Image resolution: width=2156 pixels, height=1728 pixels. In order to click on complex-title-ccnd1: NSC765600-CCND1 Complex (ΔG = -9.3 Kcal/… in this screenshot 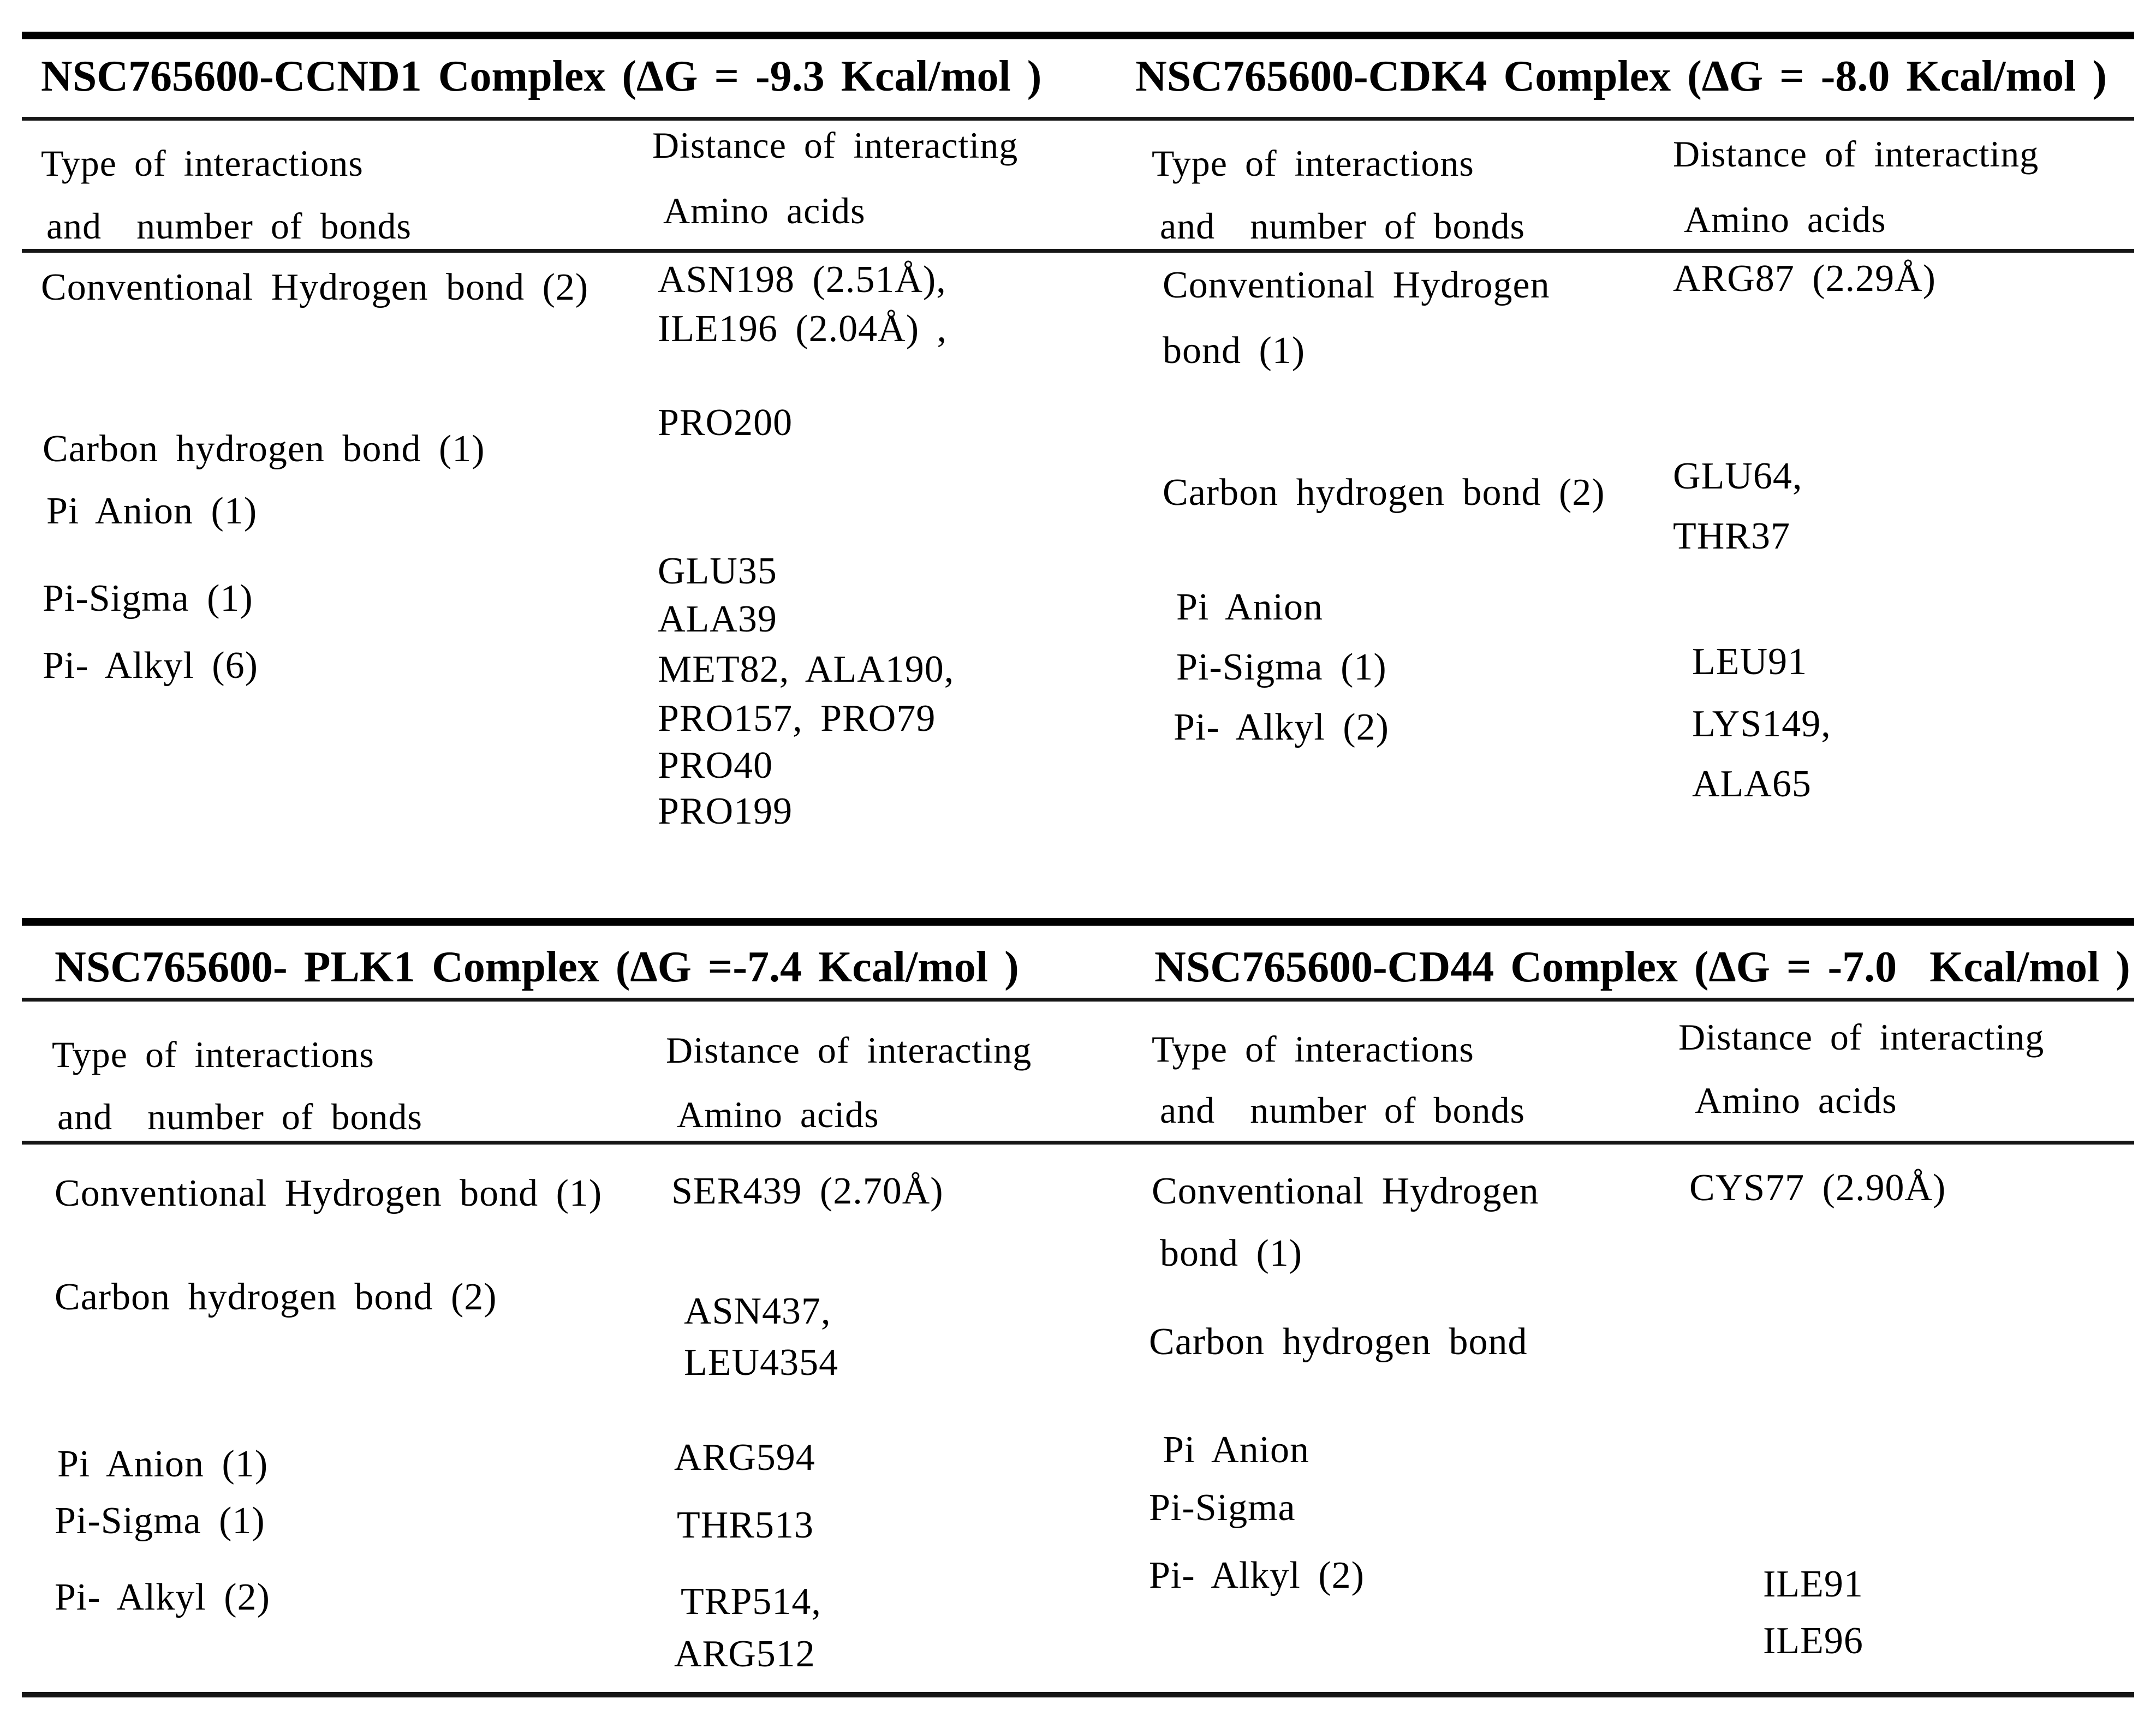, I will do `click(541, 76)`.